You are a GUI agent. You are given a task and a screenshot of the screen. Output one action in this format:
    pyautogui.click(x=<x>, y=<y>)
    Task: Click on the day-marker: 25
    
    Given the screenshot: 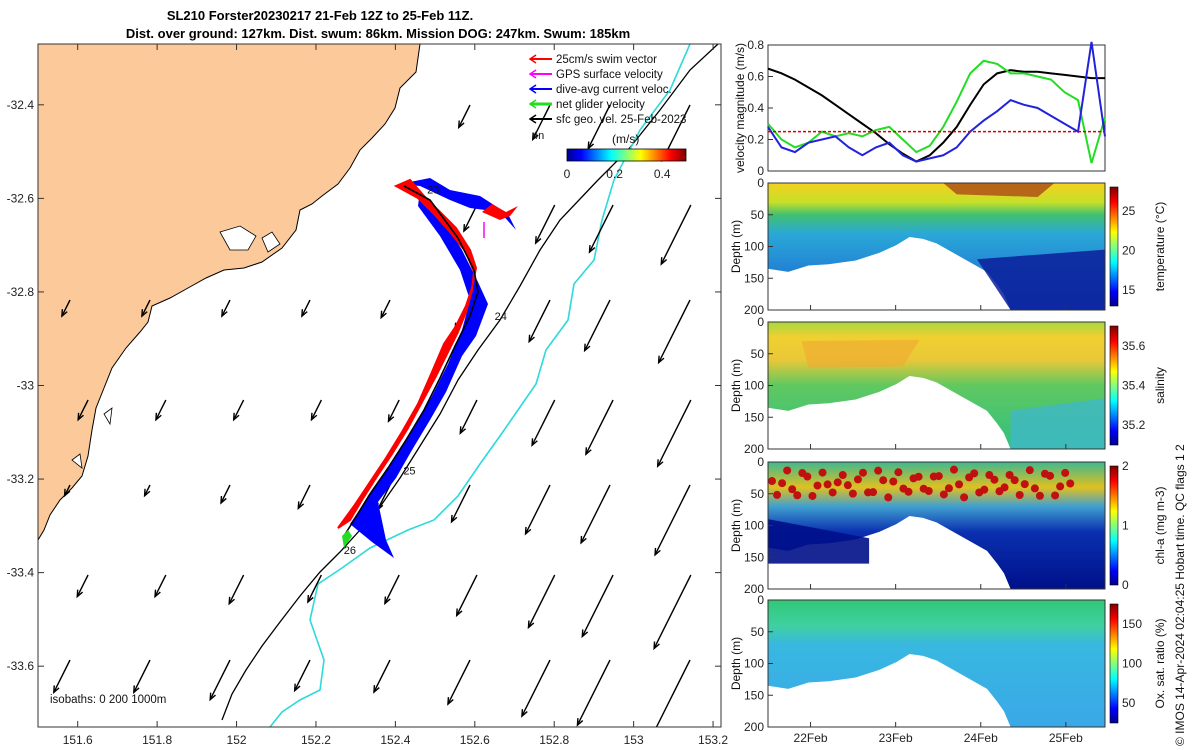 What is the action you would take?
    pyautogui.click(x=409, y=471)
    